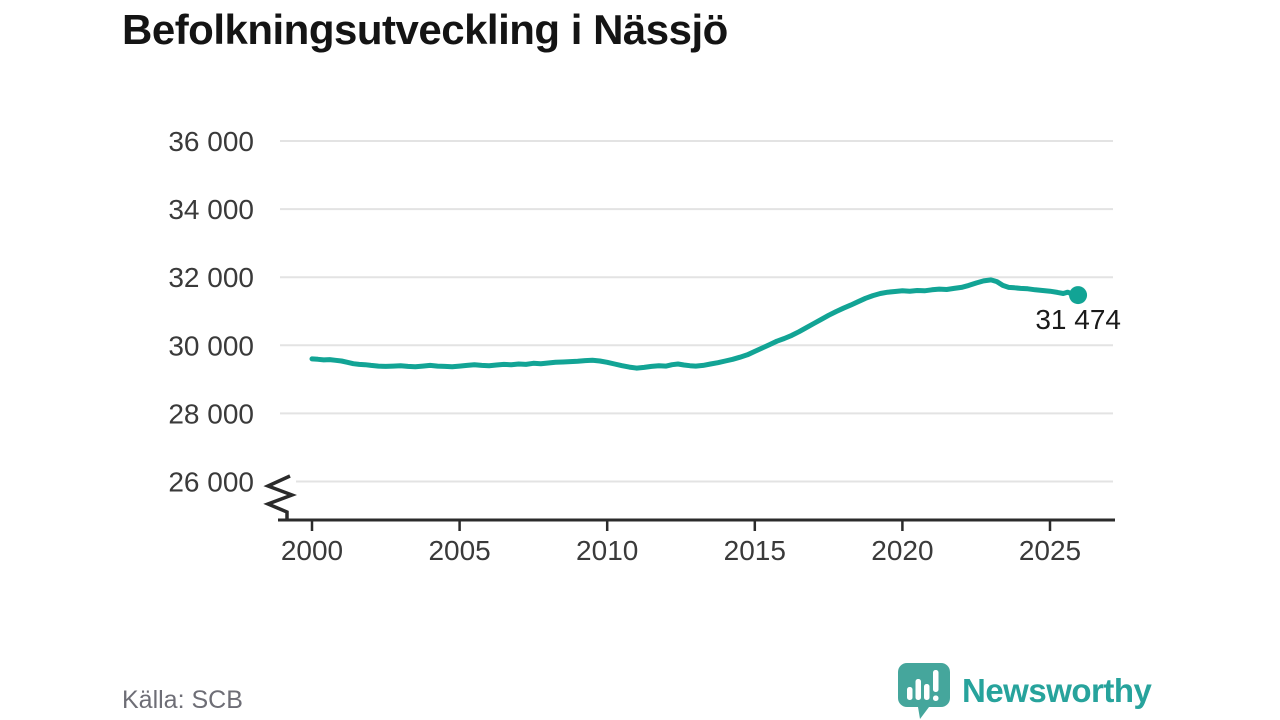 The height and width of the screenshot is (720, 1280). What do you see at coordinates (695, 324) in the screenshot?
I see `population-line-series` at bounding box center [695, 324].